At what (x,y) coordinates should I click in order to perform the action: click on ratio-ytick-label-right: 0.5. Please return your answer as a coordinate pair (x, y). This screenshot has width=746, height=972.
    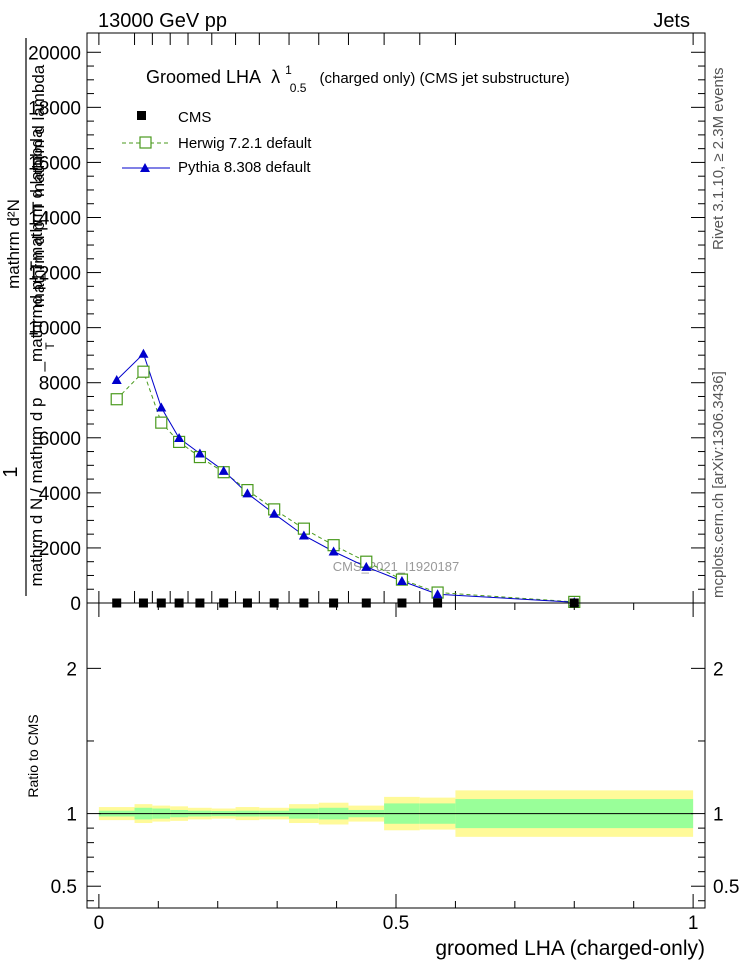
    Looking at the image, I should click on (726, 887).